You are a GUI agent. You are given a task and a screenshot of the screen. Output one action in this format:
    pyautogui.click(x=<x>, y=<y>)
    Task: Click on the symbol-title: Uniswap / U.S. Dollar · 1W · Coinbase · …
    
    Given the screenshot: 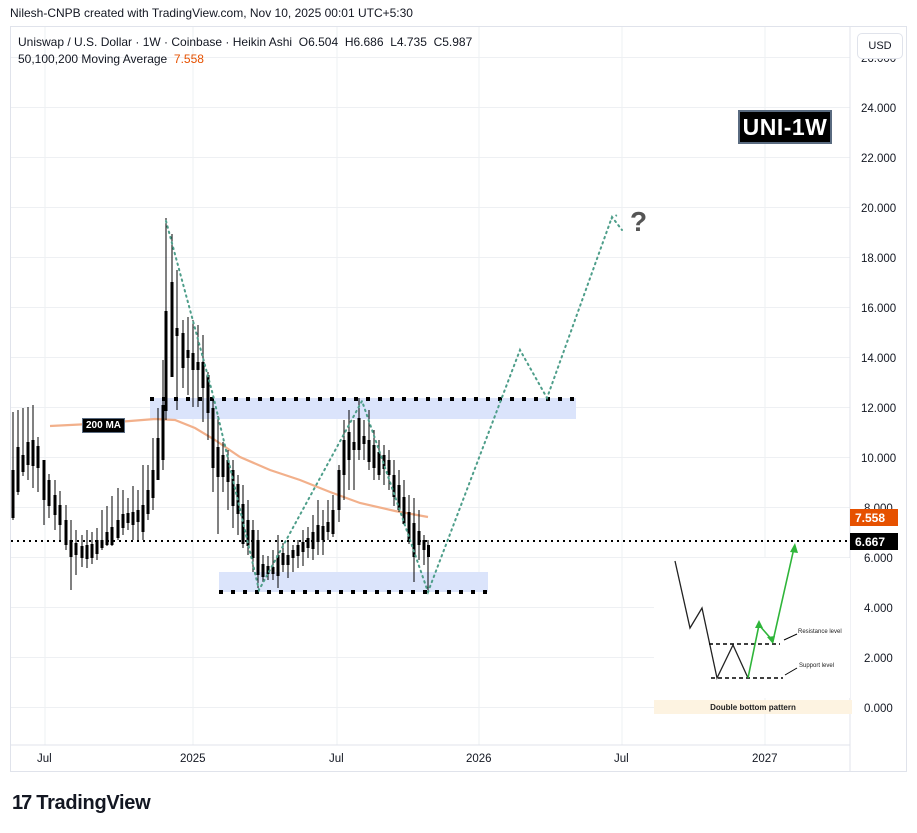 What is the action you would take?
    pyautogui.click(x=155, y=42)
    